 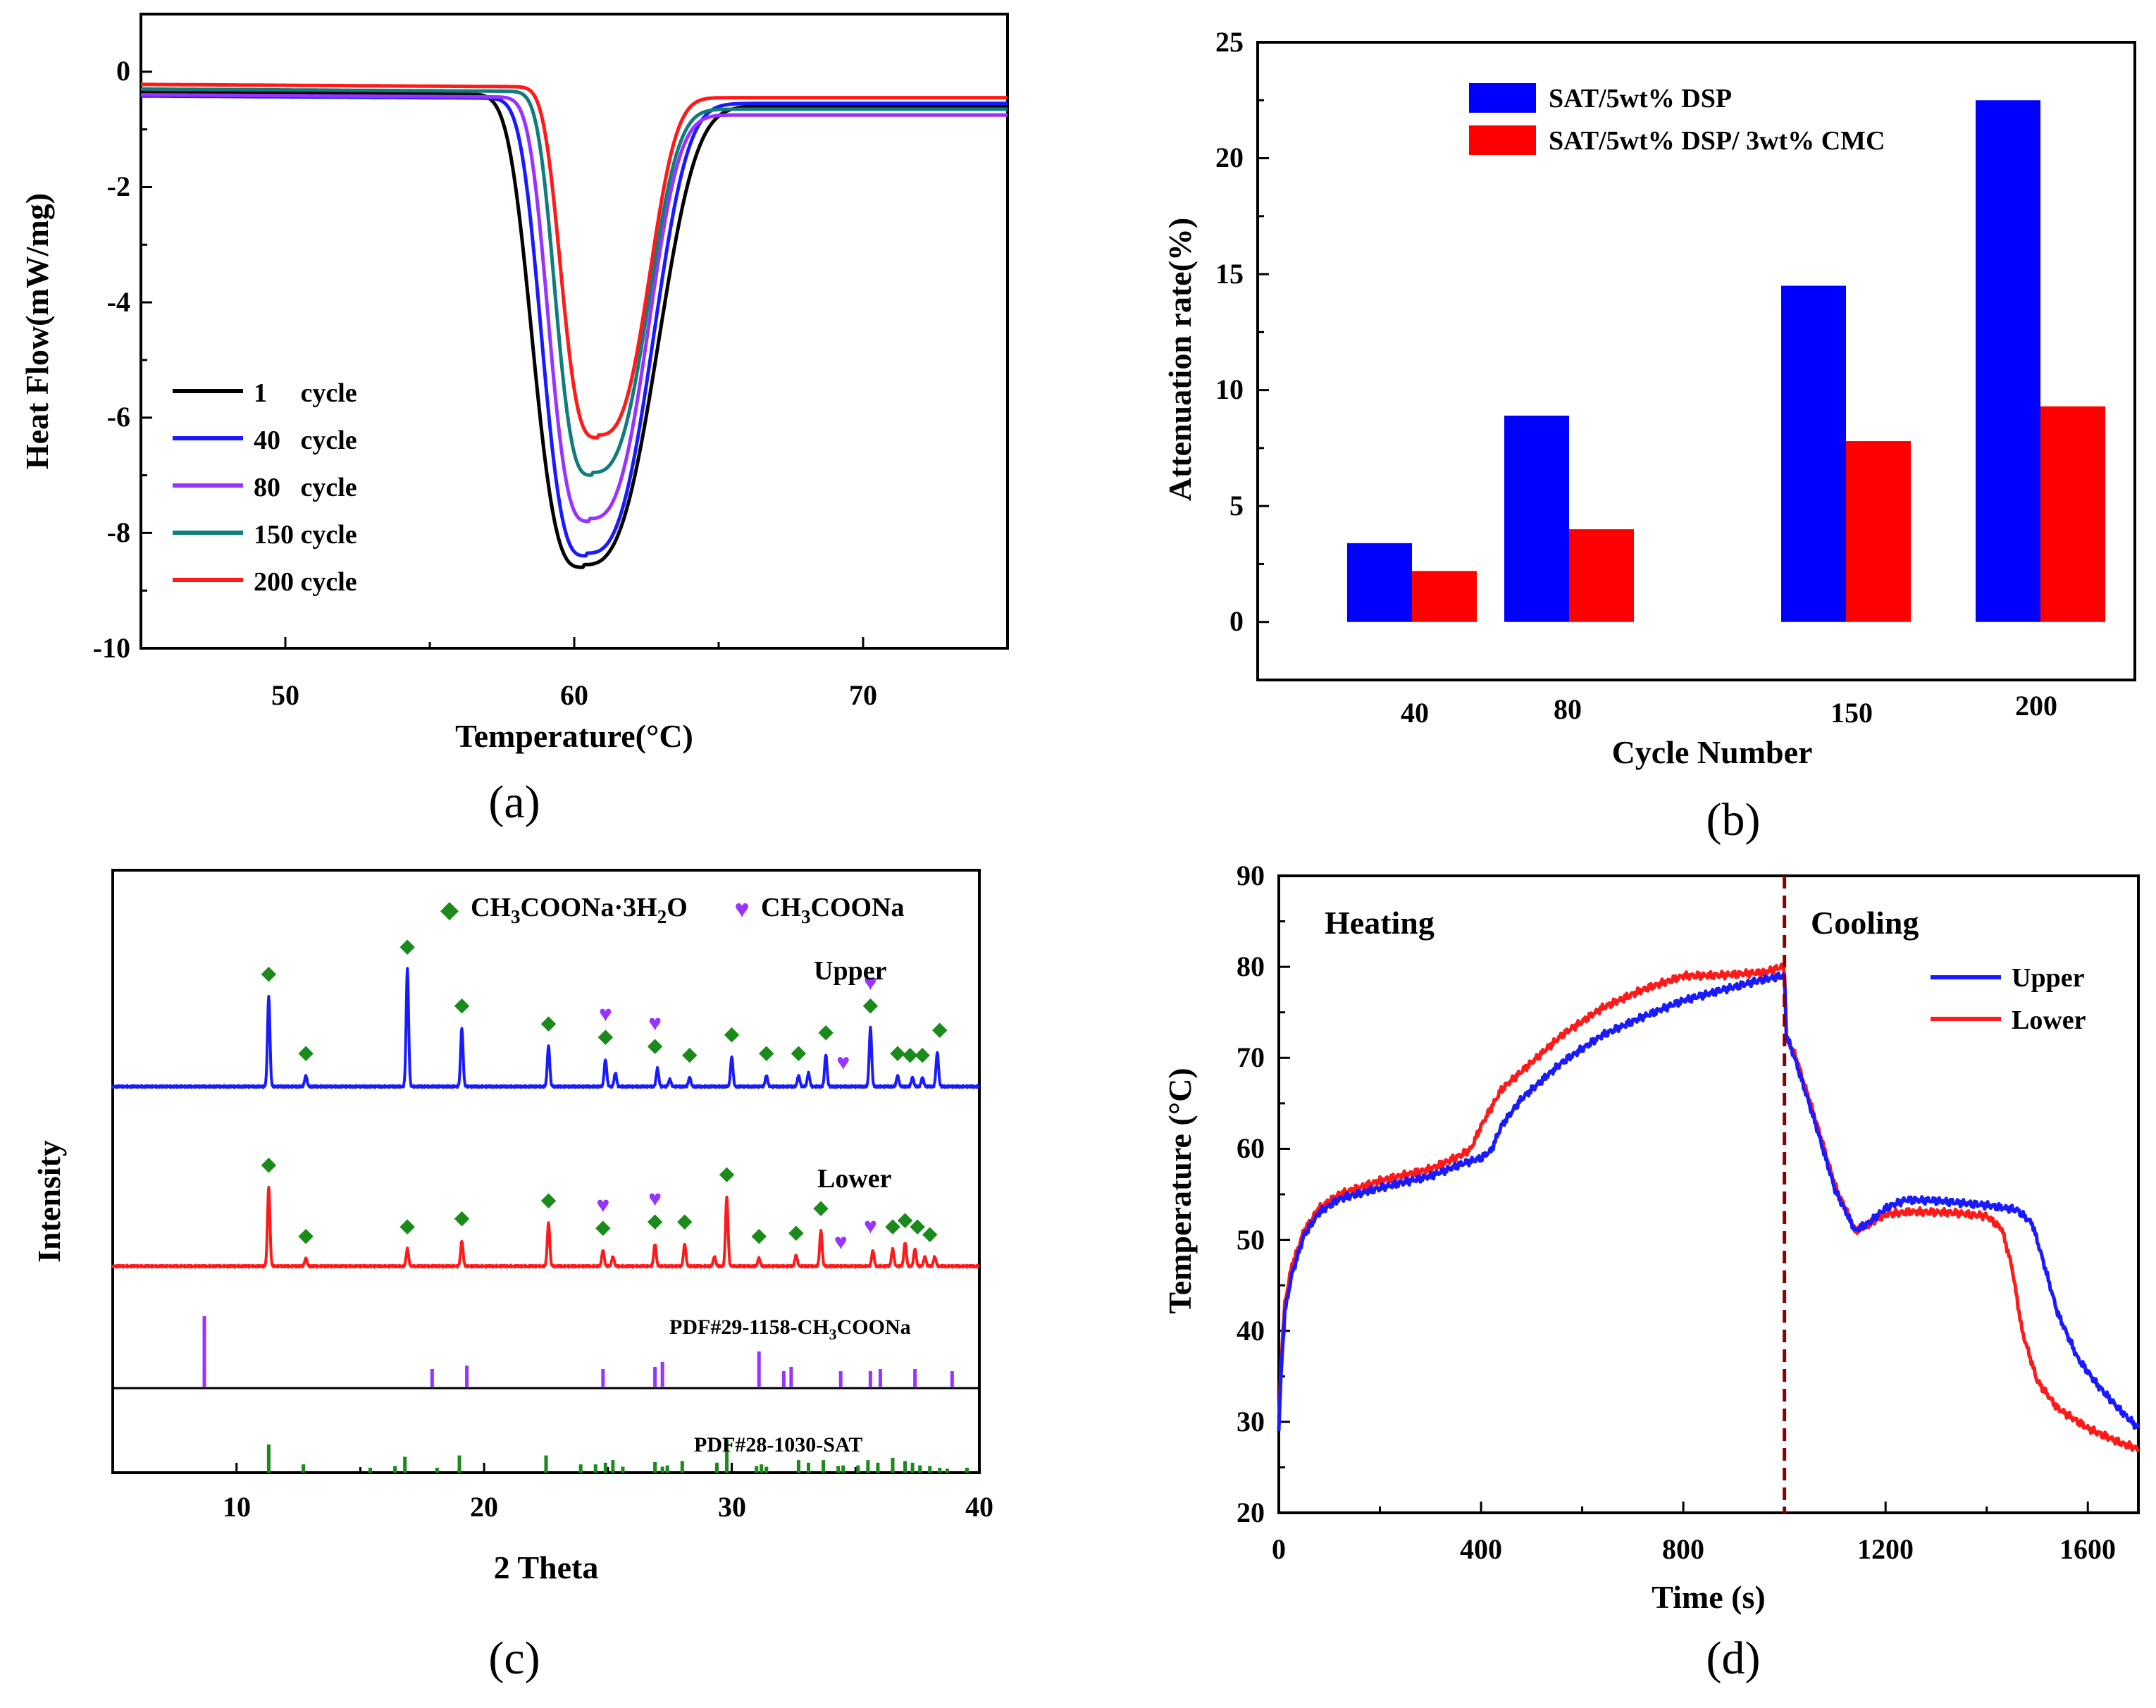 What do you see at coordinates (741, 909) in the screenshot?
I see `legend-c-heart-marker: ♥` at bounding box center [741, 909].